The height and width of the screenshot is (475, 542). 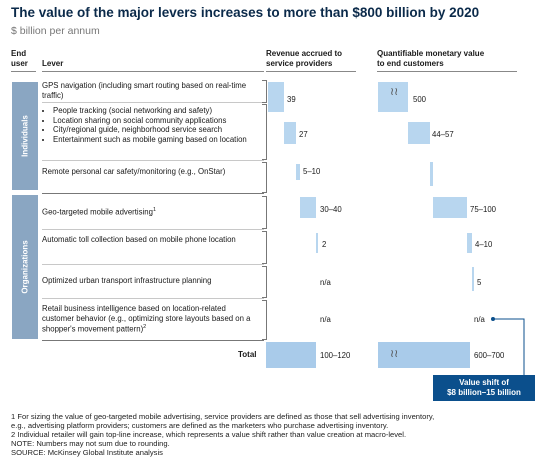 I want to click on revenue-bar-total, so click(x=291, y=355).